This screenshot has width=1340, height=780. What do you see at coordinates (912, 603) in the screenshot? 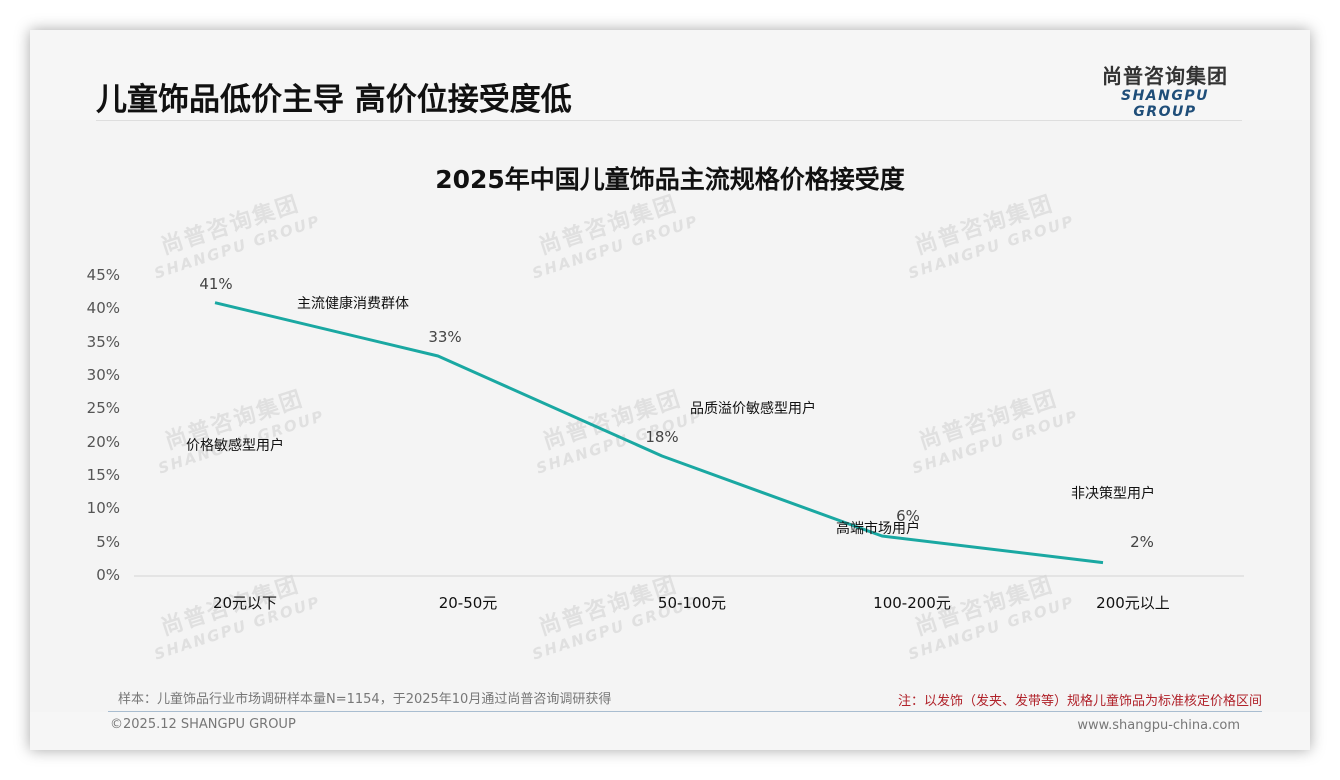
I see `x-tick-label: 100-200元` at bounding box center [912, 603].